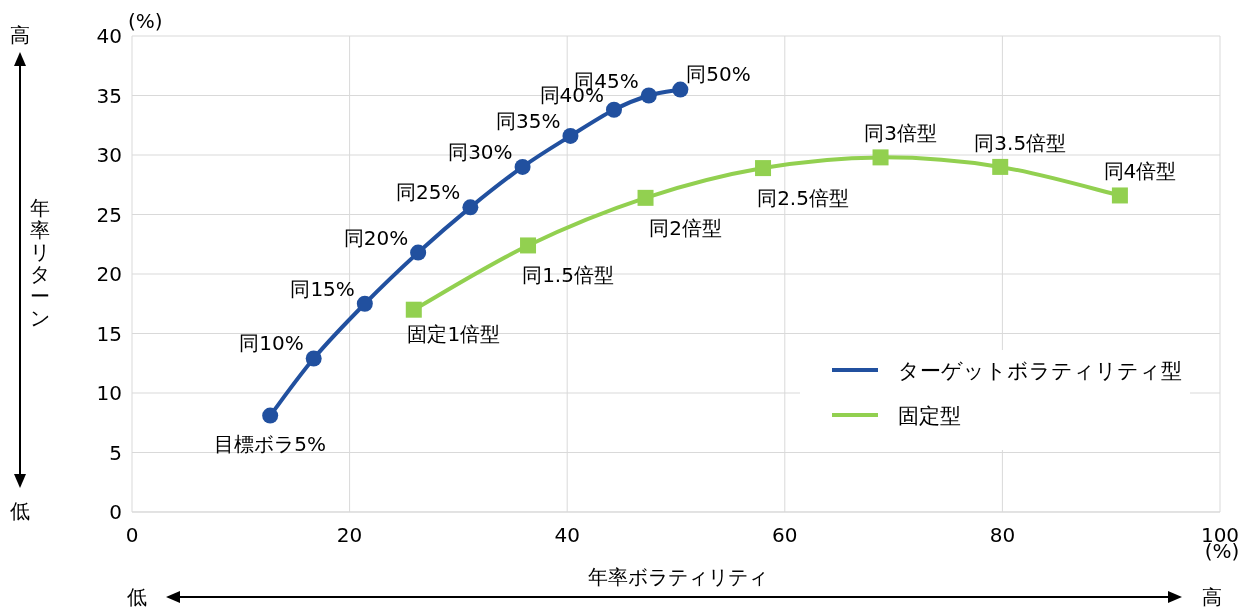  What do you see at coordinates (1020, 142) in the screenshot?
I see `annotation: 同3.5倍型` at bounding box center [1020, 142].